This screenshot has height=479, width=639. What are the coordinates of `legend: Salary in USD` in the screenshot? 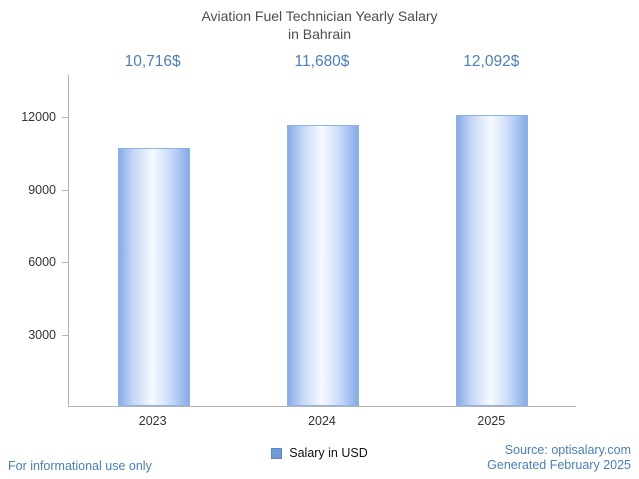 It's located at (319, 453).